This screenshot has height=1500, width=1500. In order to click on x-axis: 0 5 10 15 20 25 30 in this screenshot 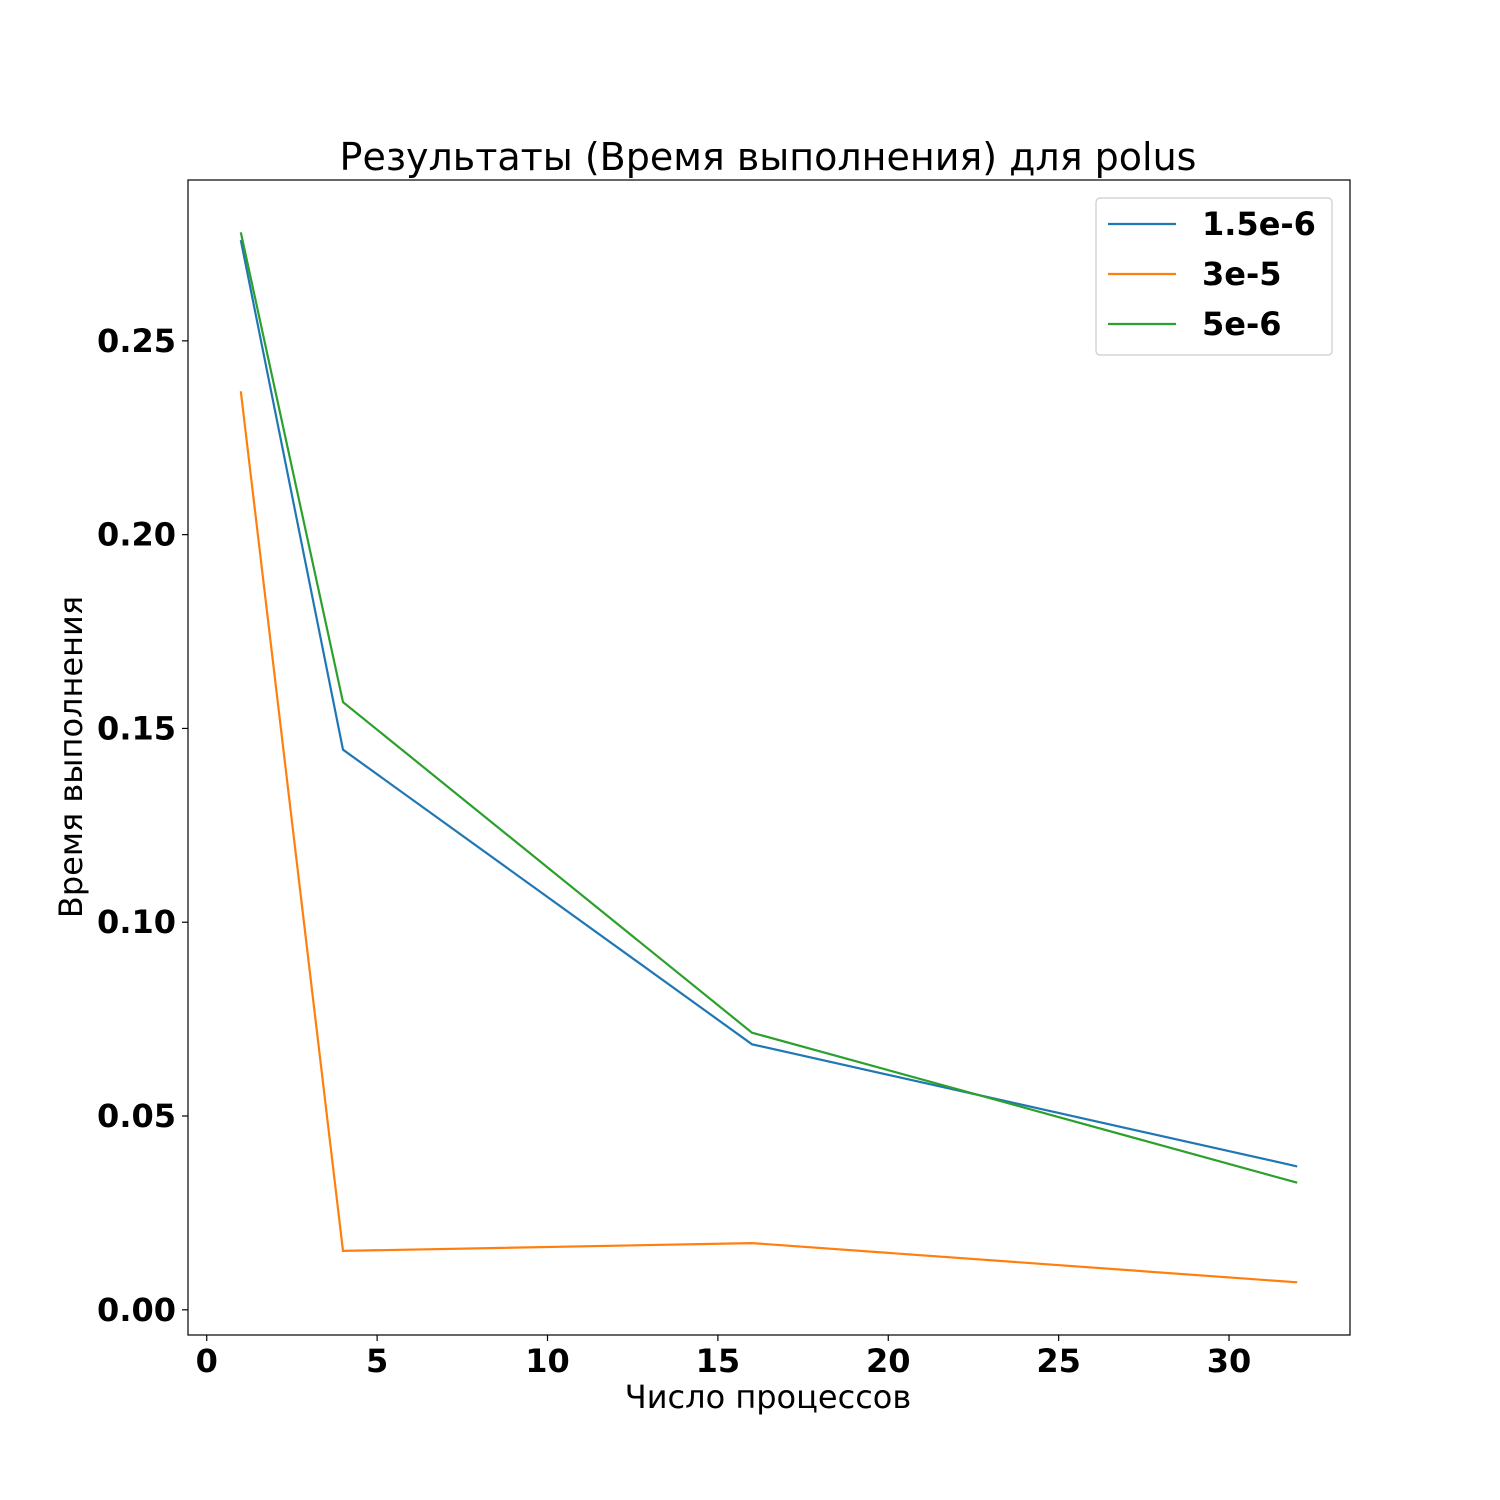, I will do `click(724, 1357)`.